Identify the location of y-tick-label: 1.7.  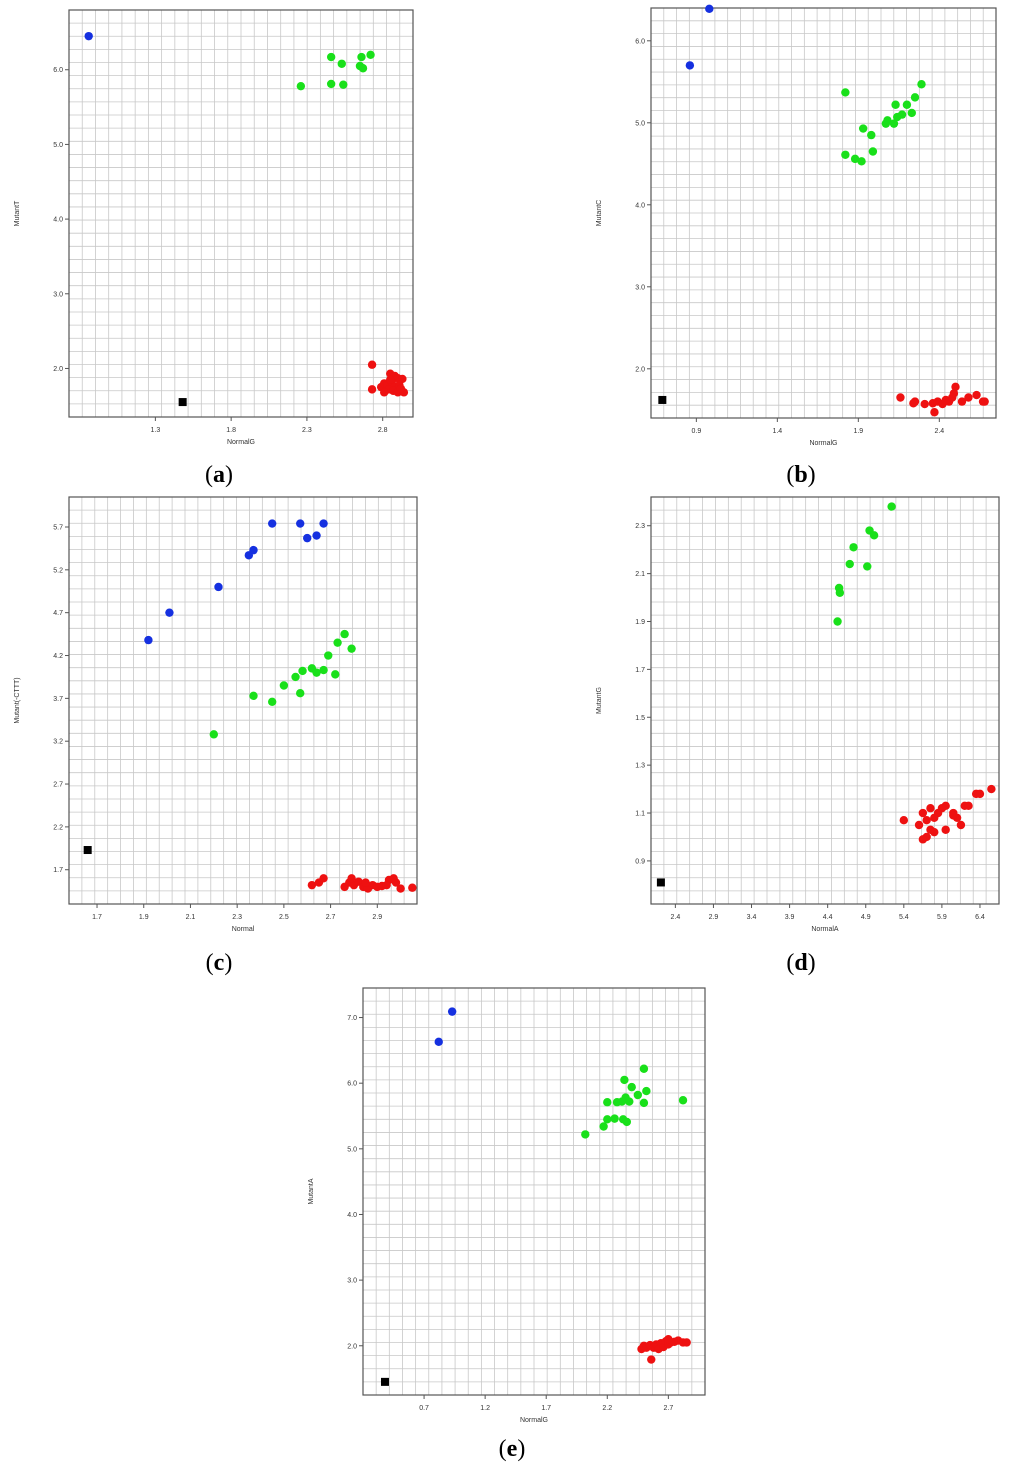
(58, 870).